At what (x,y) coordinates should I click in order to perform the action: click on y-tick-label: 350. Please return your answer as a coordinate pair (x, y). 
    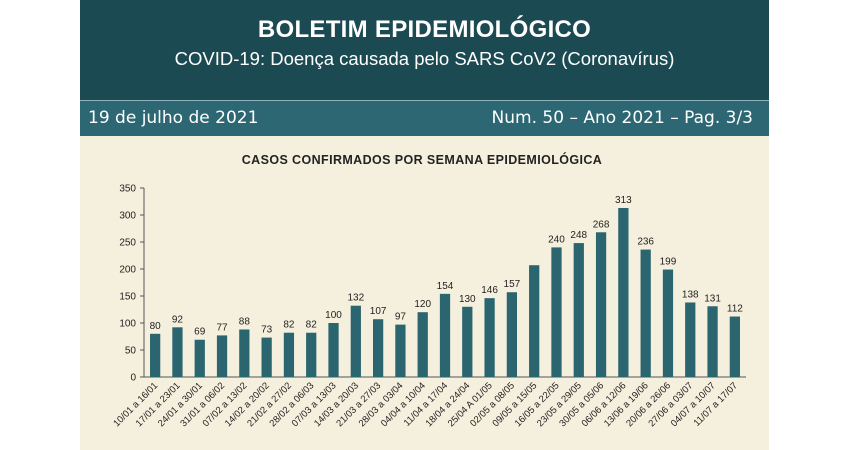
    Looking at the image, I should click on (127, 189).